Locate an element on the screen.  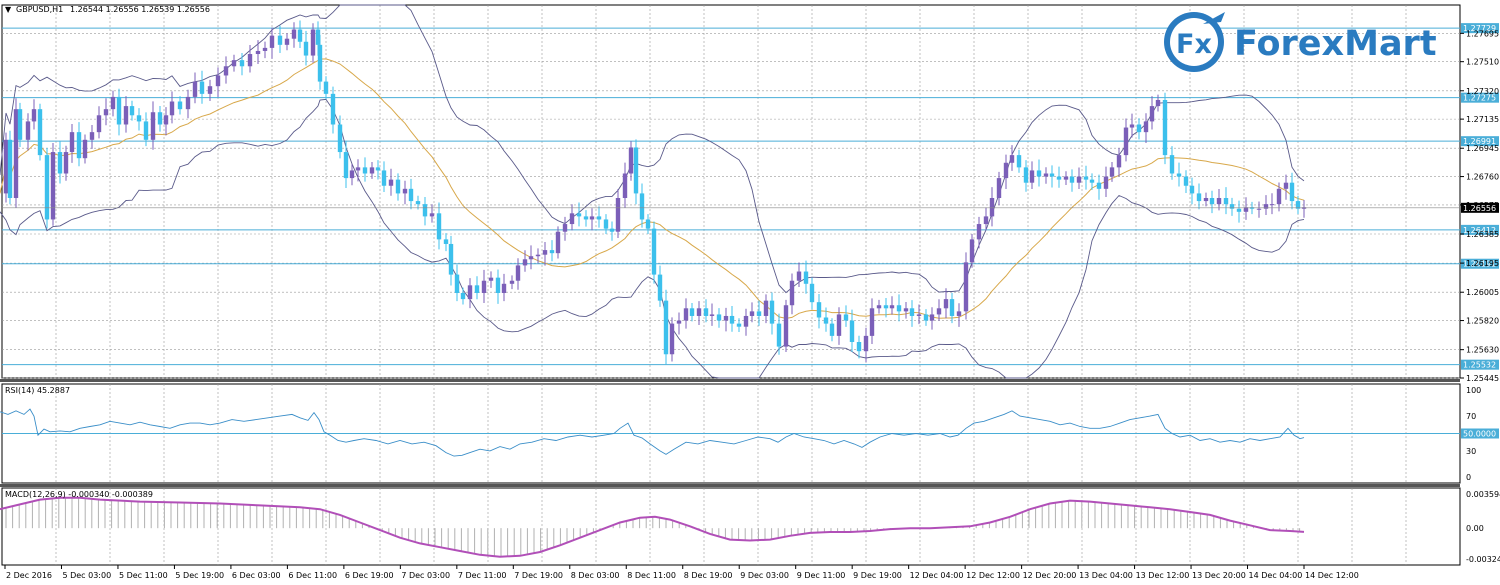
chart-title: GBPUSD,H1 is located at coordinates (39, 9).